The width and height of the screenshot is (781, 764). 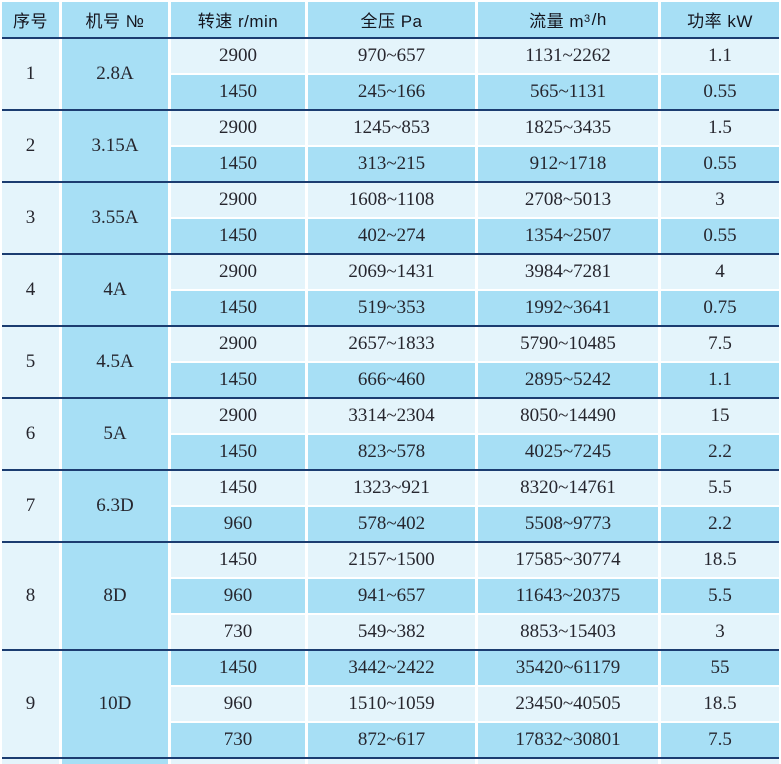 I want to click on model-cell: 4A, so click(x=115, y=290).